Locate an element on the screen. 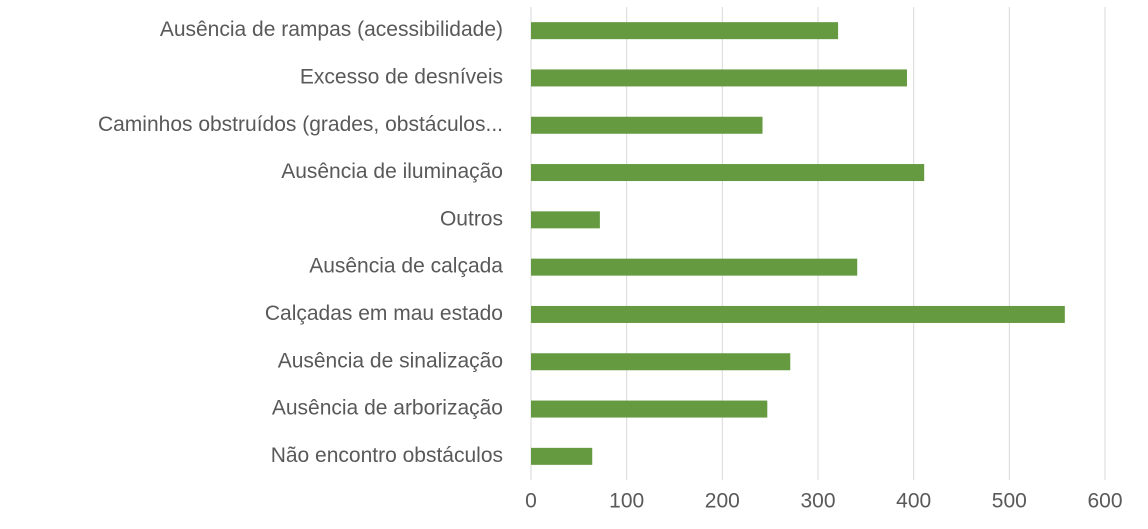  y-tick-label: Calçadas em mau estado is located at coordinates (384, 313).